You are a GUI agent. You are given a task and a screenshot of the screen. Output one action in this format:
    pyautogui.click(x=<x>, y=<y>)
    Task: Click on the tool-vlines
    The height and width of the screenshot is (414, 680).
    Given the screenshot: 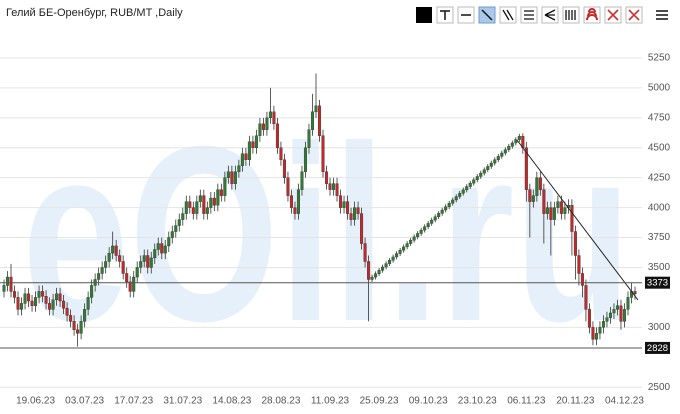 What is the action you would take?
    pyautogui.click(x=571, y=15)
    